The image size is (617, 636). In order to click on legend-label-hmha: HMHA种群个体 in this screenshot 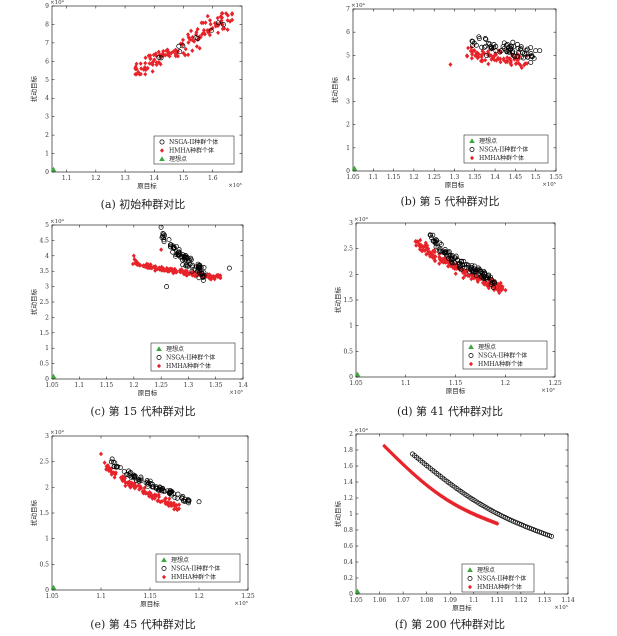, I will do `click(193, 577)`.